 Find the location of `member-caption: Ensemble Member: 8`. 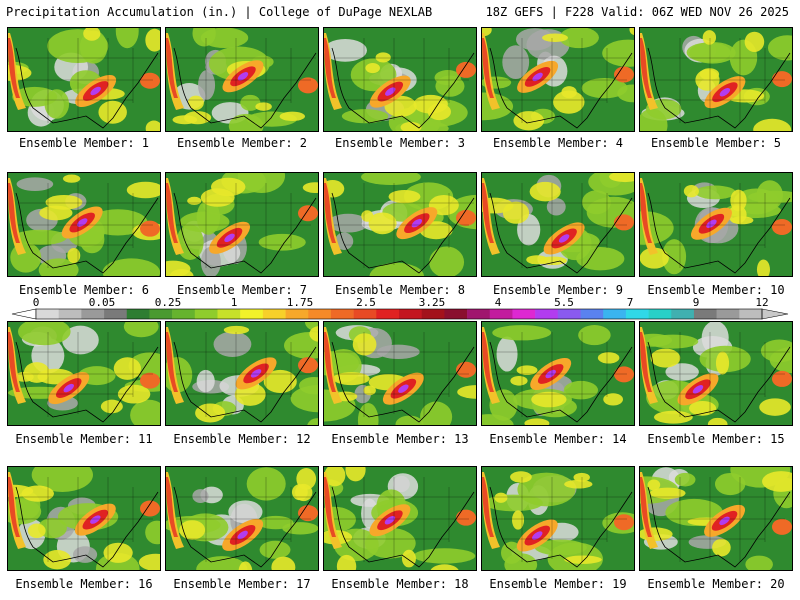

member-caption: Ensemble Member: 8 is located at coordinates (400, 290).